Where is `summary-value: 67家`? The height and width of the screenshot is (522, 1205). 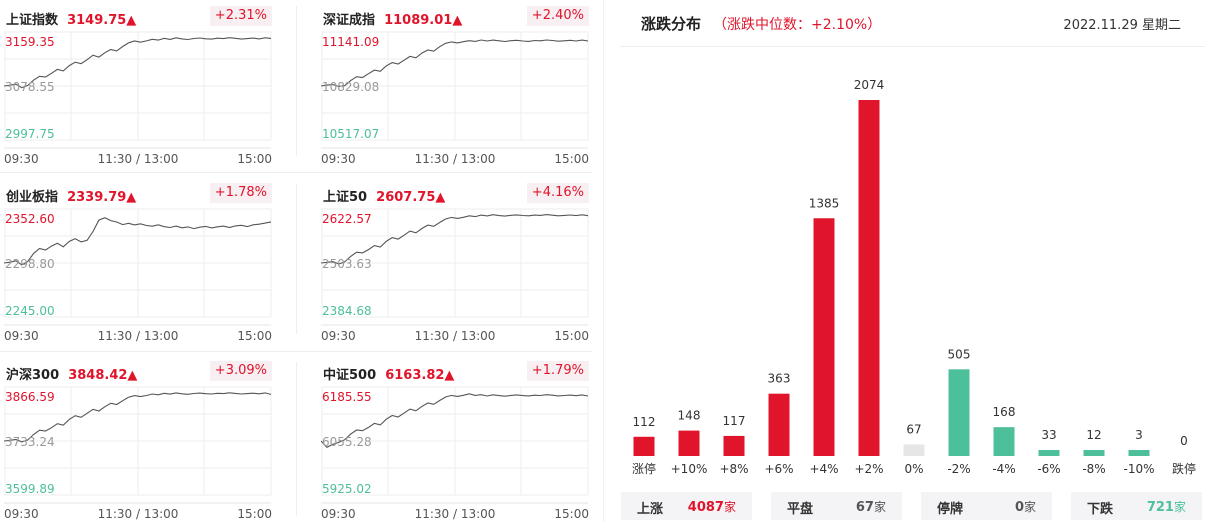
summary-value: 67家 is located at coordinates (870, 507).